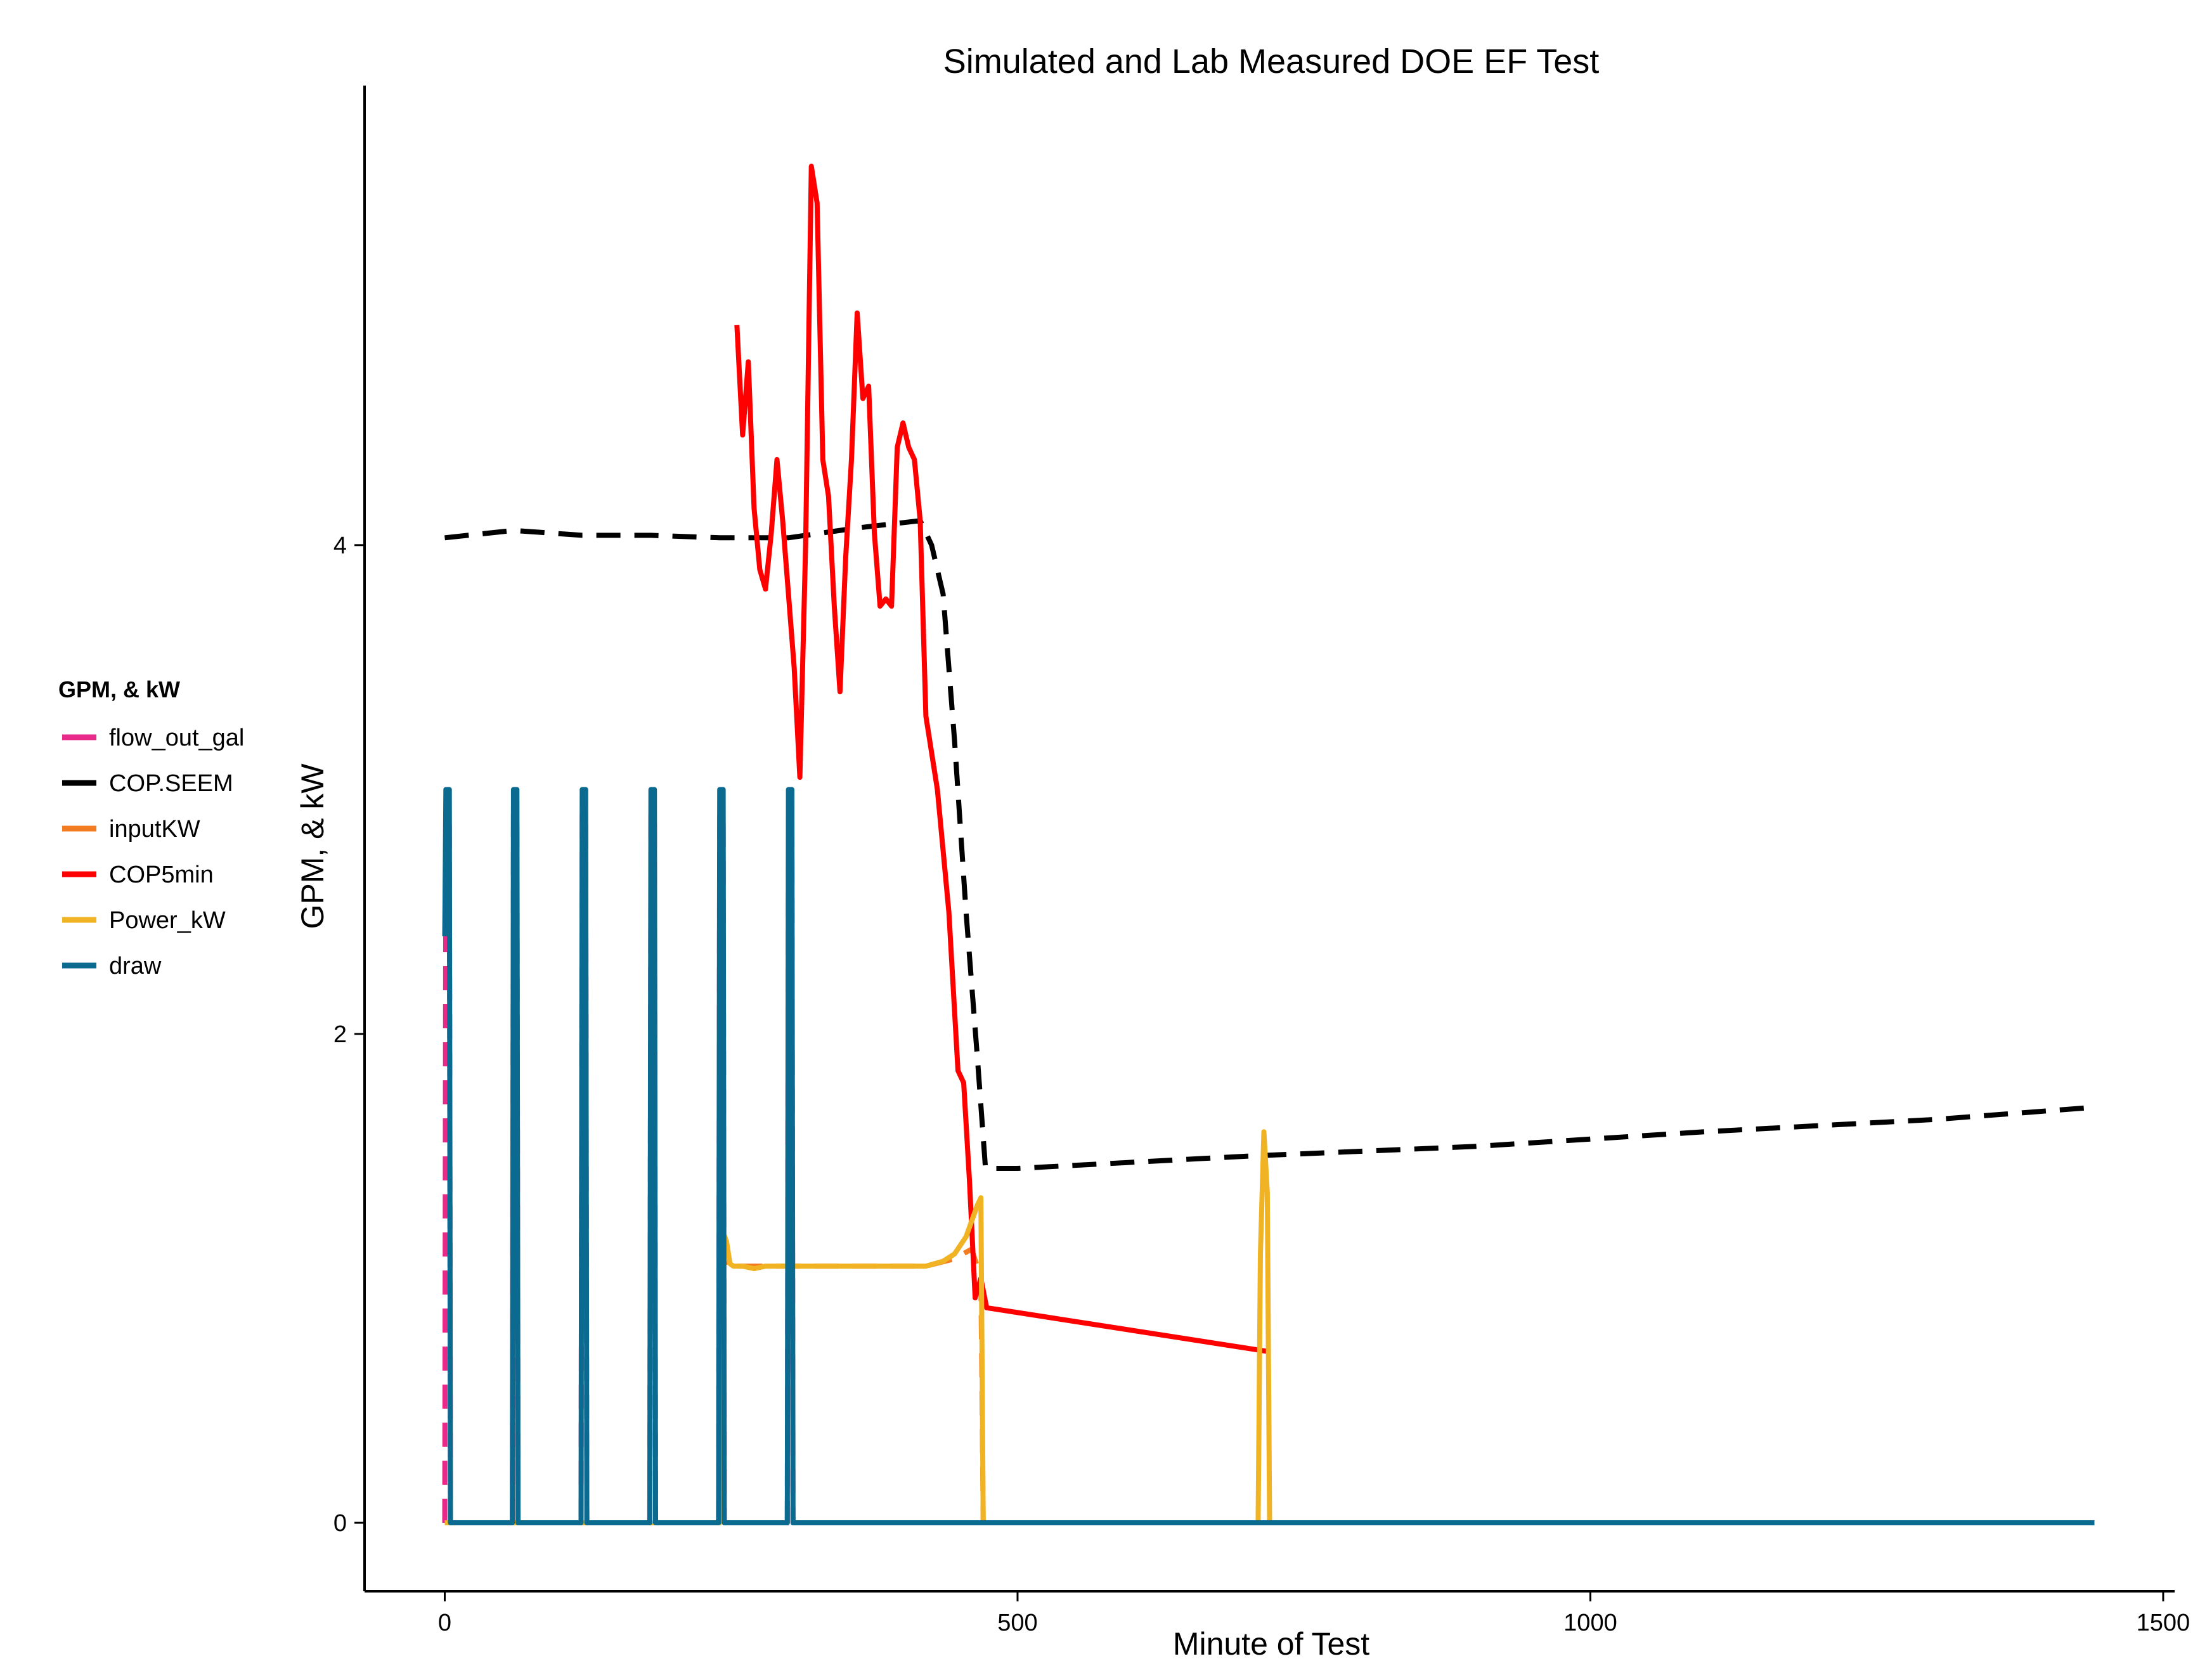  I want to click on chart-title: Simulated and Lab Measured DOE EF Test, so click(1271, 61).